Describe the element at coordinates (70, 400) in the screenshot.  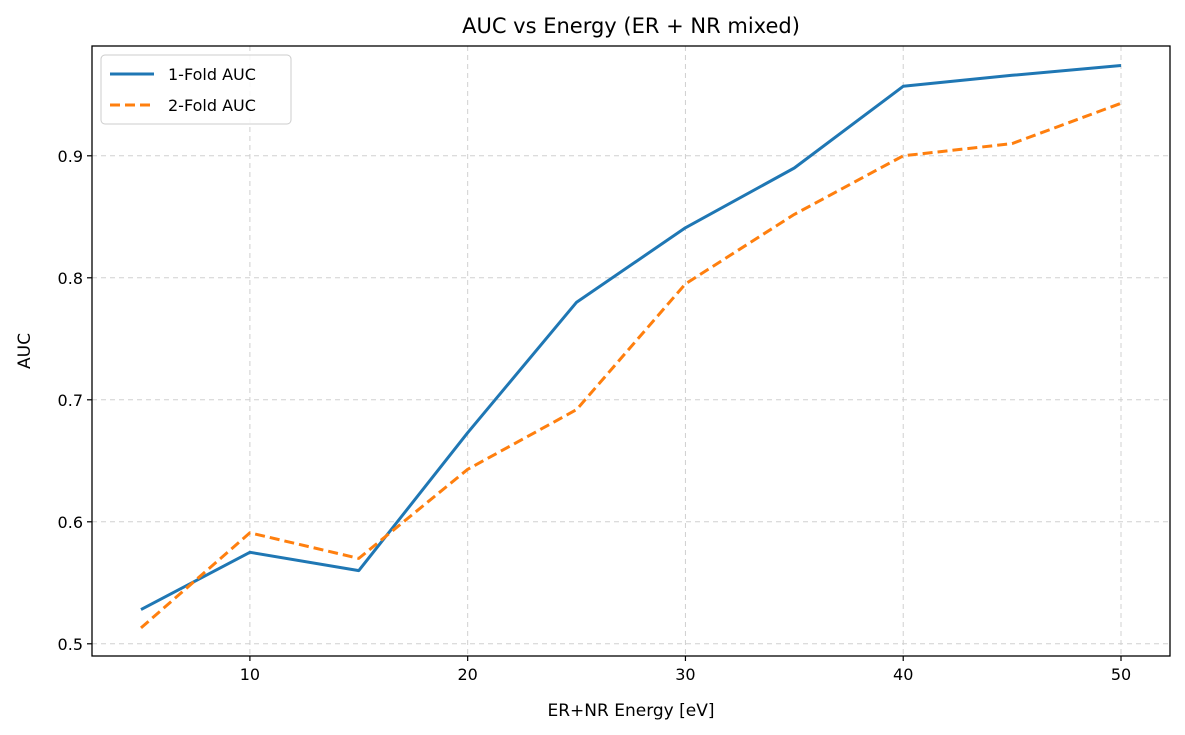
I see `y-tick-label: 0.7` at that location.